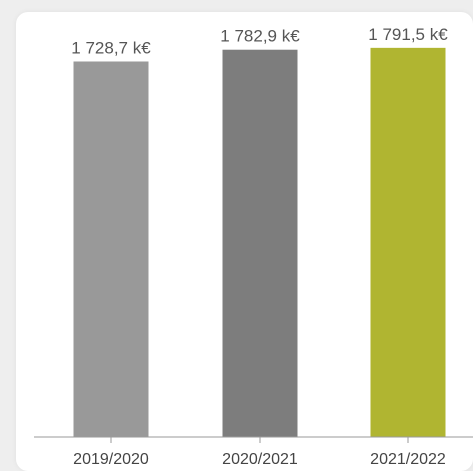 This screenshot has width=473, height=471. I want to click on bar-2021/2022, so click(408, 242).